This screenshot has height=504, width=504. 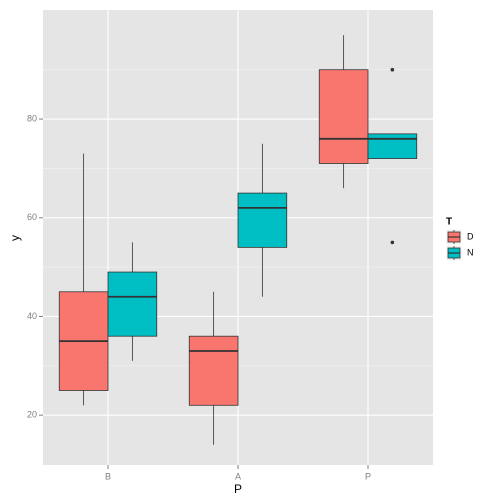 I want to click on x-tick-label: A, so click(x=238, y=476).